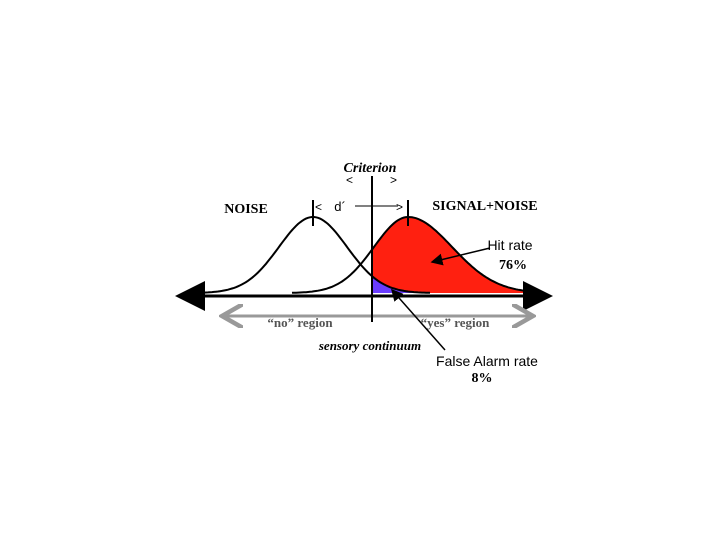 The height and width of the screenshot is (540, 720). I want to click on hit-rate-value: 76%, so click(513, 265).